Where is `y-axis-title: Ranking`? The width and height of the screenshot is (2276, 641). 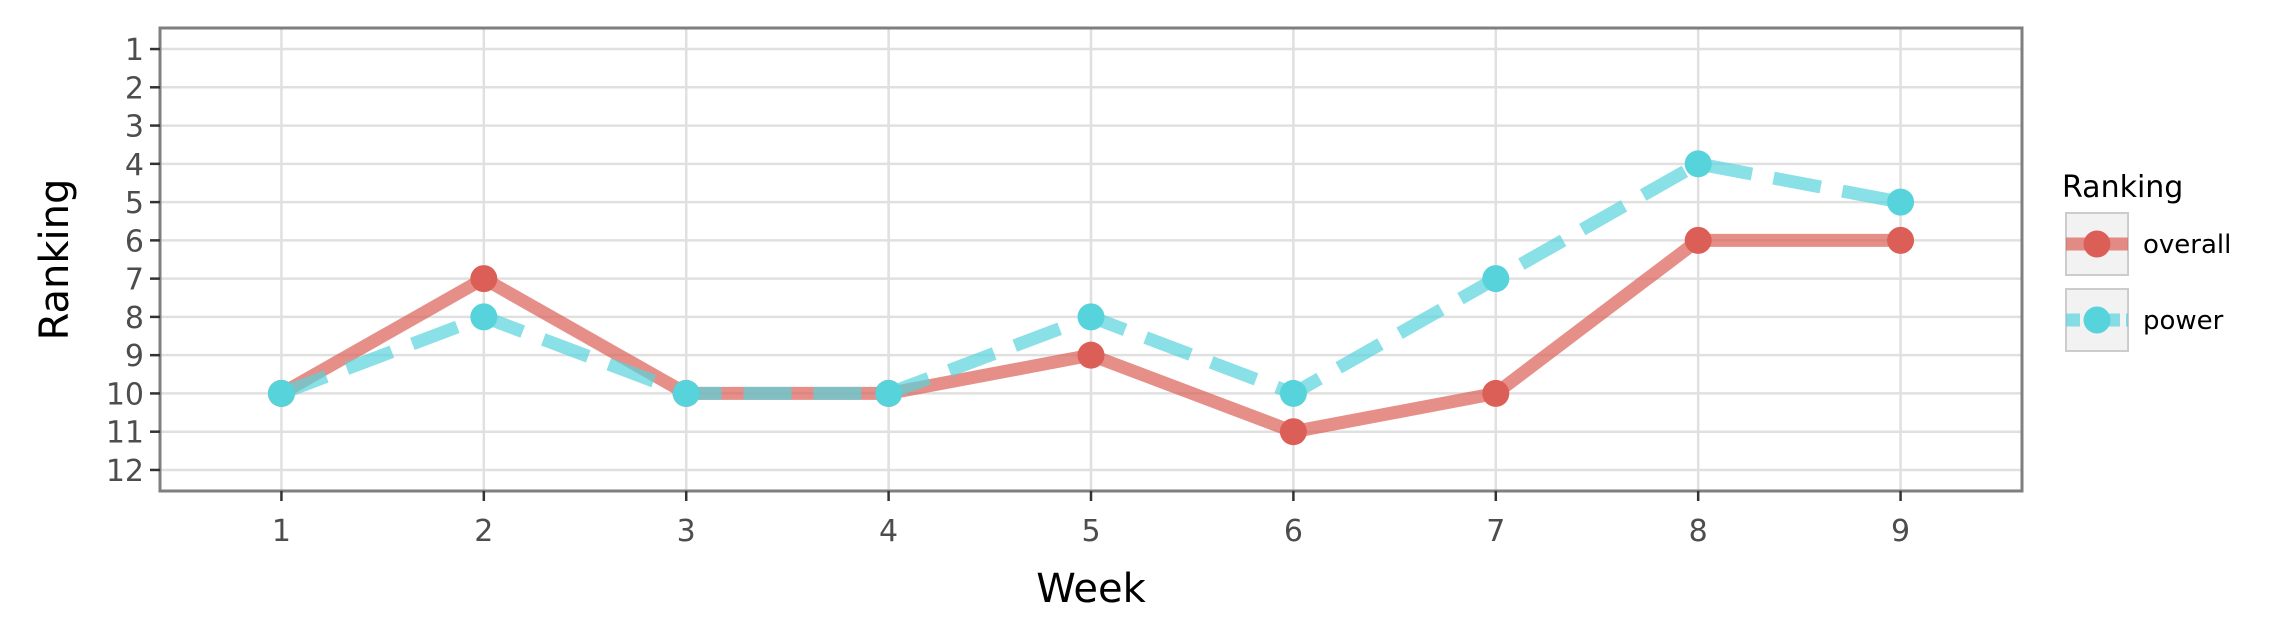
y-axis-title: Ranking is located at coordinates (55, 260).